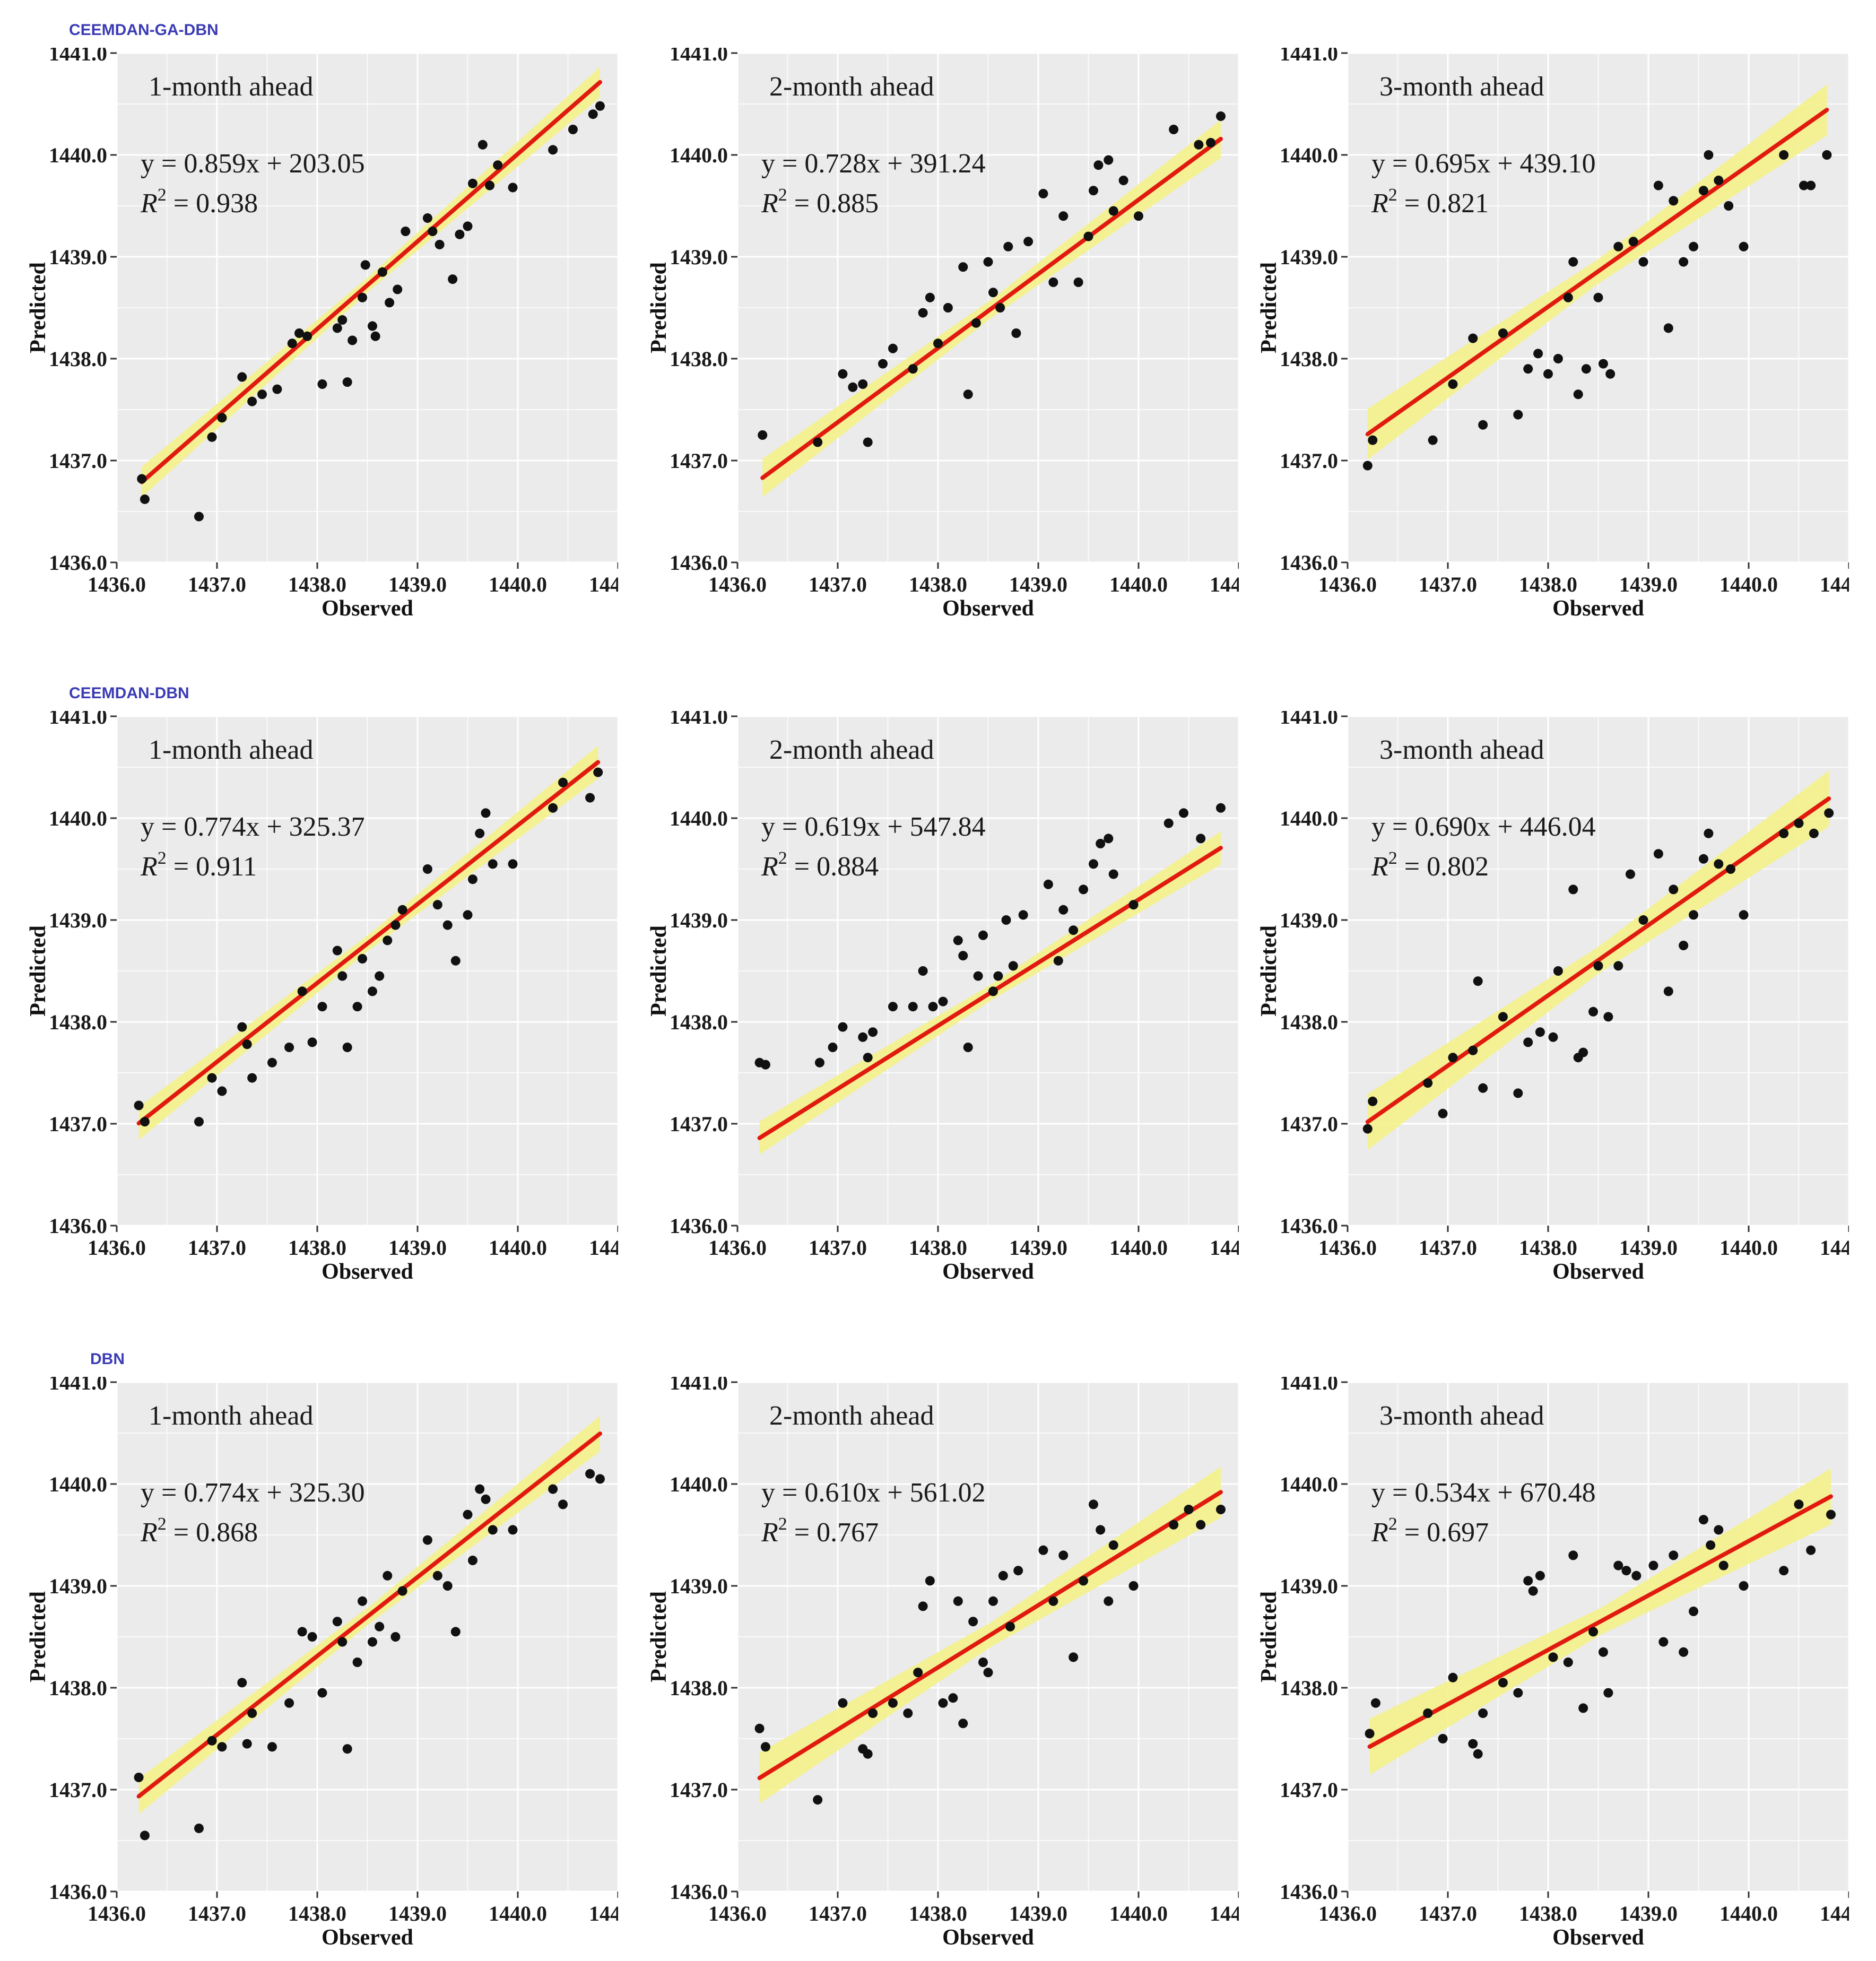 The height and width of the screenshot is (1961, 1876). Describe the element at coordinates (699, 1484) in the screenshot. I see `y-tick-label: 1440.0` at that location.